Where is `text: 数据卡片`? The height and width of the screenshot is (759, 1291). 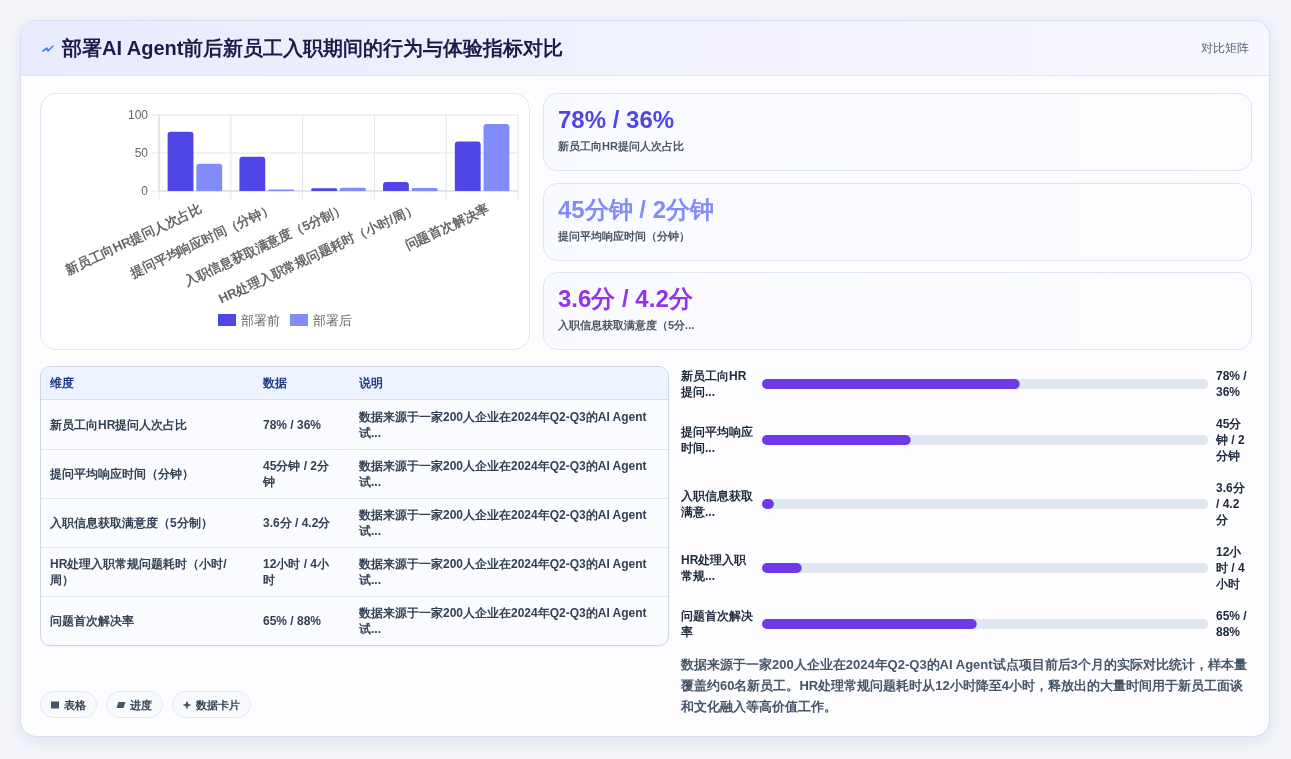
text: 数据卡片 is located at coordinates (218, 704).